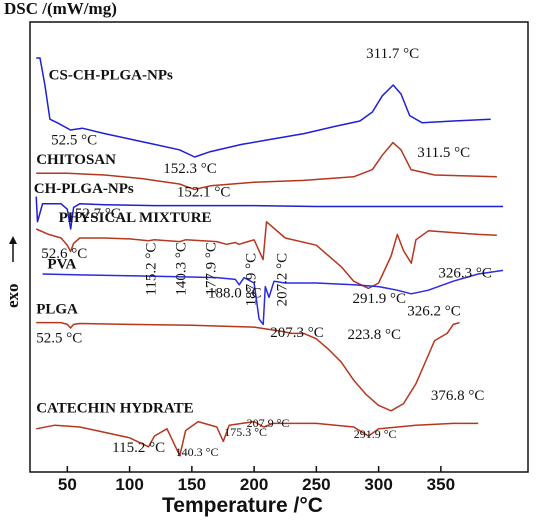 The height and width of the screenshot is (521, 550). Describe the element at coordinates (273, 297) in the screenshot. I see `series-line-pva` at that location.